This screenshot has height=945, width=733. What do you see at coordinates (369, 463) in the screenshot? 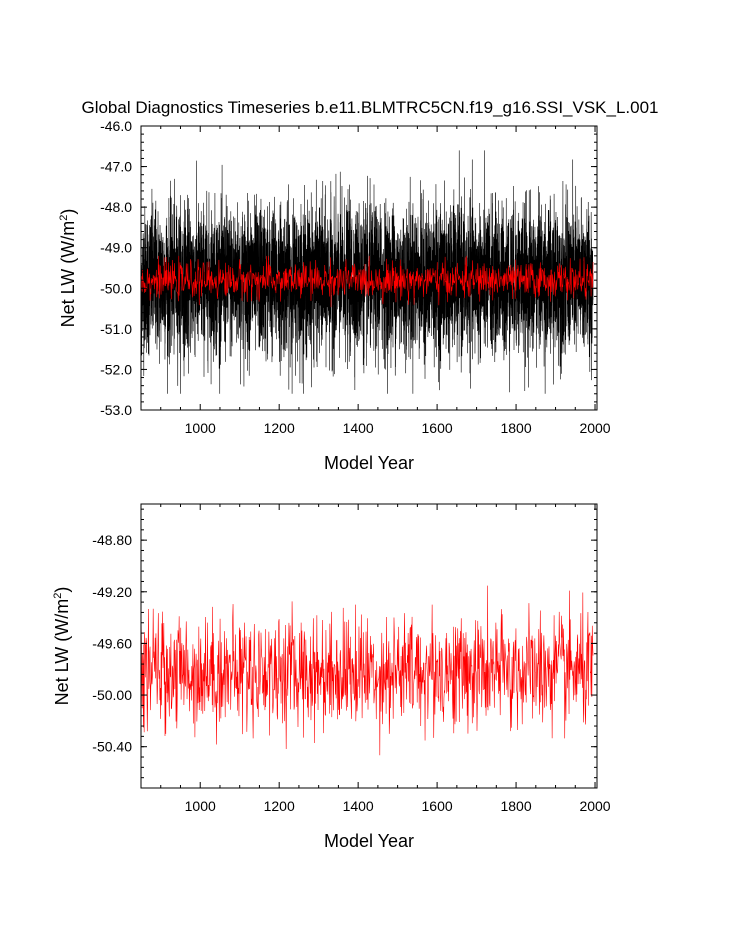
I see `top-x-axis-label: Model Year` at bounding box center [369, 463].